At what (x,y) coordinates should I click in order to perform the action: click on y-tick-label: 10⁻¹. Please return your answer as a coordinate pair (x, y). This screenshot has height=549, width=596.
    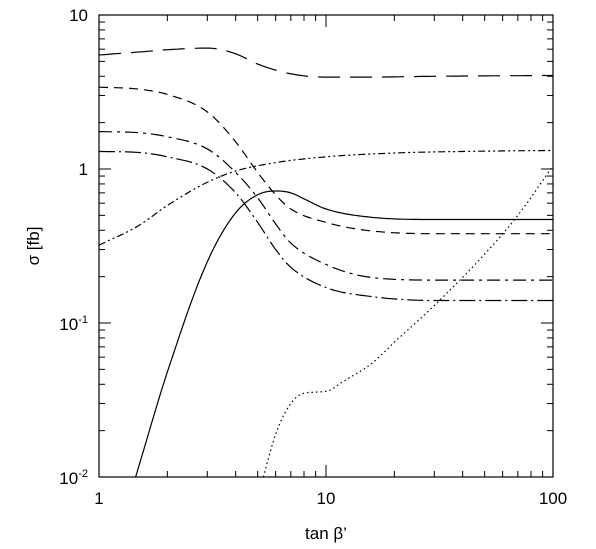
    Looking at the image, I should click on (73, 324).